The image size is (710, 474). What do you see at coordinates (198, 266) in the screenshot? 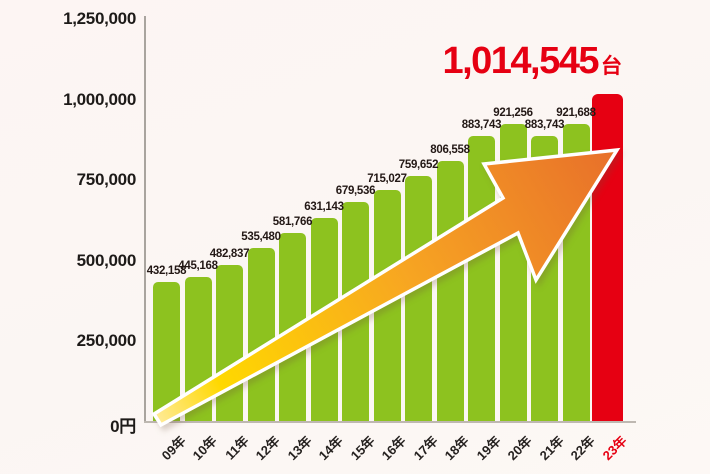
I see `bar-value-label: 445,168` at bounding box center [198, 266].